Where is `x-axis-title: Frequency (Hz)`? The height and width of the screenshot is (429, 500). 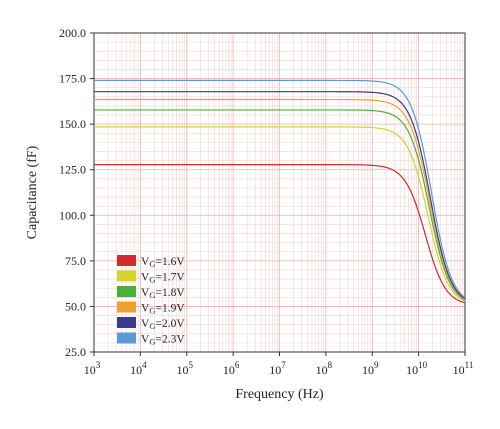
x-axis-title: Frequency (Hz) is located at coordinates (279, 394).